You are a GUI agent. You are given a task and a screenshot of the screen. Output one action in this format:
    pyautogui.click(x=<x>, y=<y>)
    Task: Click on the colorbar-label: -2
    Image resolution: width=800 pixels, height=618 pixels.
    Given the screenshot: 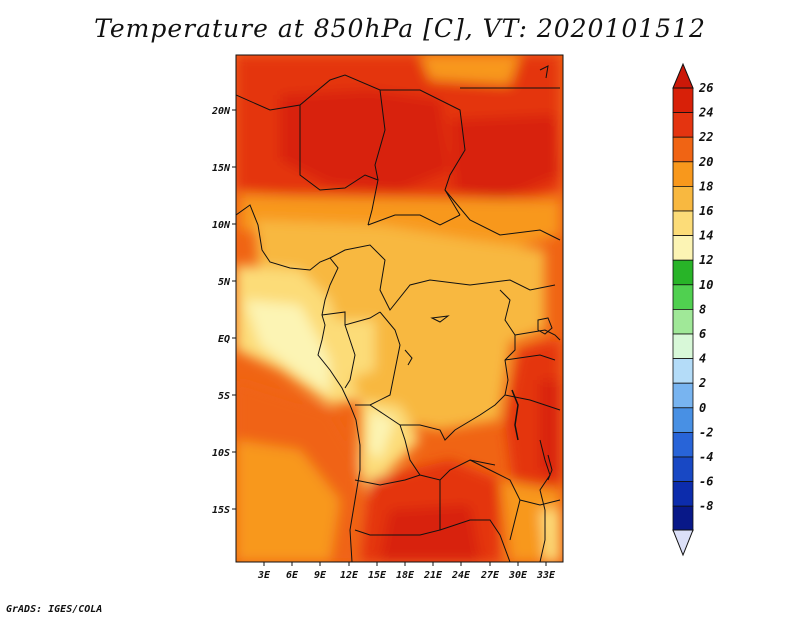 What is the action you would take?
    pyautogui.click(x=706, y=432)
    